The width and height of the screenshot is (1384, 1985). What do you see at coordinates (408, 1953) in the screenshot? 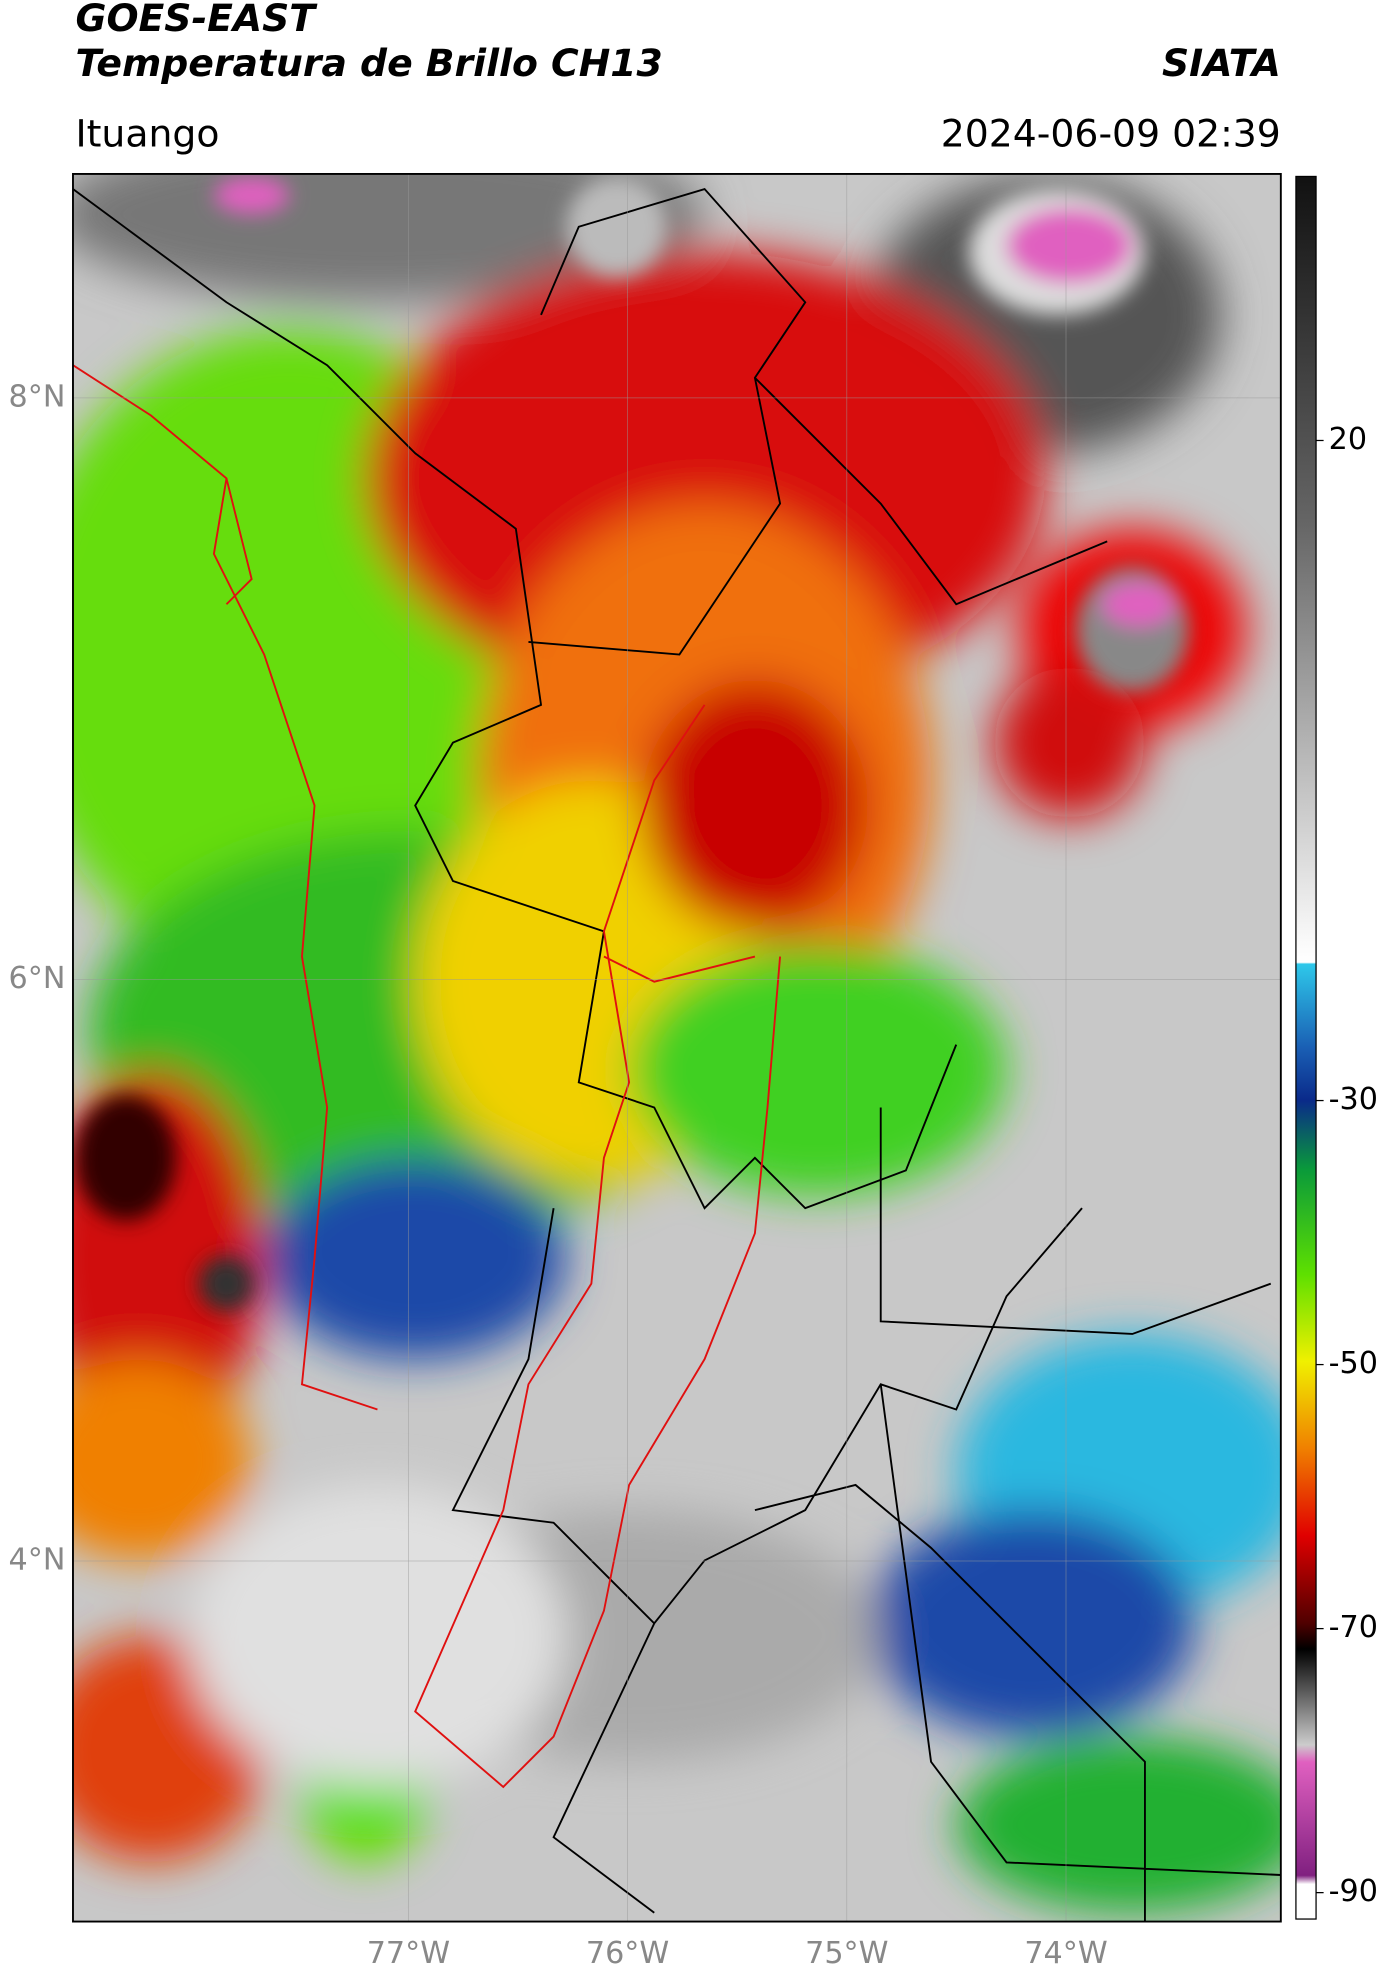
I see `lon-label: 77°W` at bounding box center [408, 1953].